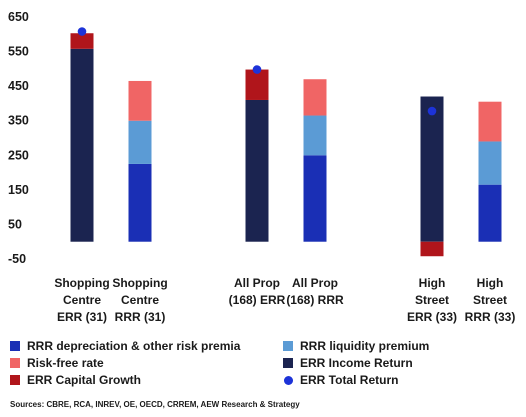 The width and height of the screenshot is (526, 417). What do you see at coordinates (349, 380) in the screenshot?
I see `legend-label: ERR Total Return` at bounding box center [349, 380].